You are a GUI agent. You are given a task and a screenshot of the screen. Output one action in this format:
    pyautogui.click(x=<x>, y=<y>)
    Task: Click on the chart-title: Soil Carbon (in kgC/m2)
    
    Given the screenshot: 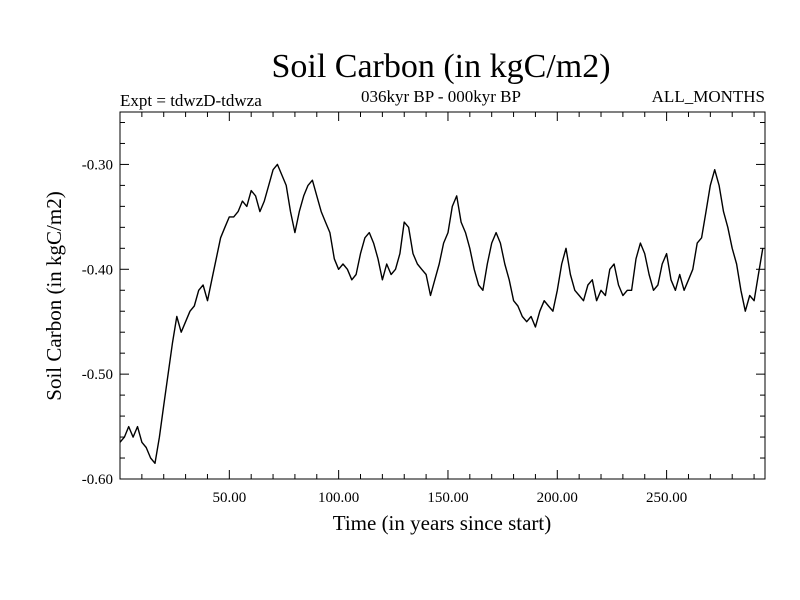 What is the action you would take?
    pyautogui.click(x=440, y=66)
    